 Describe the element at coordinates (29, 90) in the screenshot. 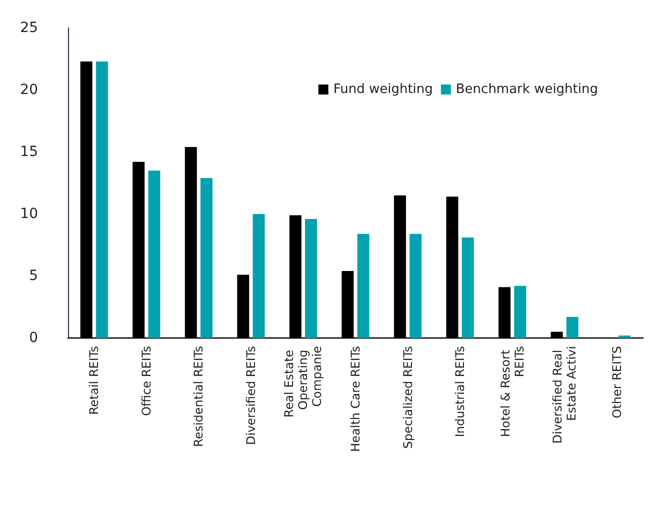

I see `y-tick-label: 20` at that location.